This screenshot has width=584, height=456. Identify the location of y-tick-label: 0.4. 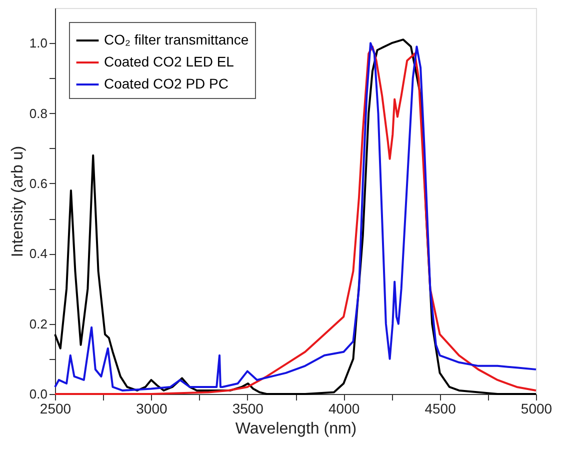
(38, 254).